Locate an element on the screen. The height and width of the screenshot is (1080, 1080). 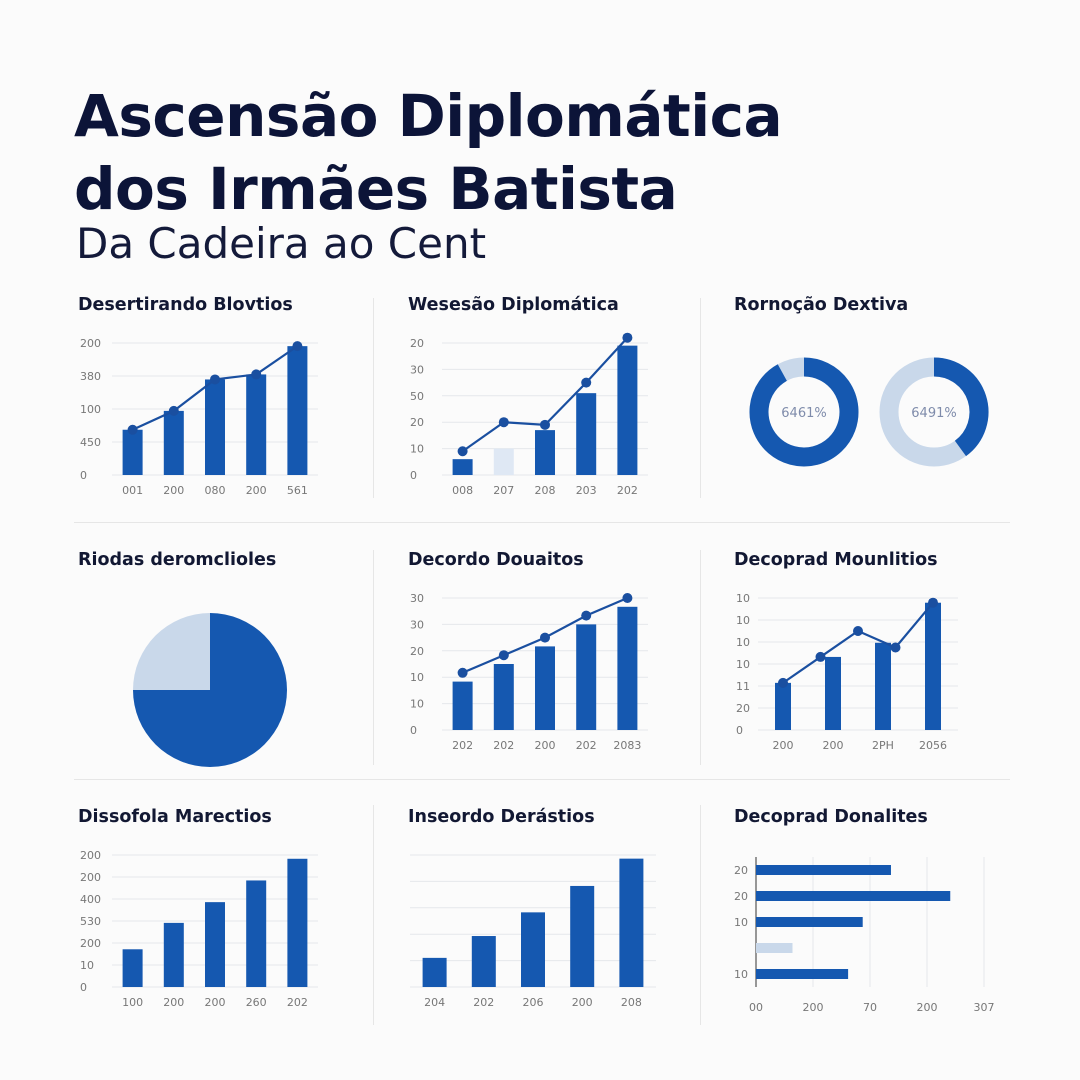
x-tick-label: 260 is located at coordinates (256, 1002).